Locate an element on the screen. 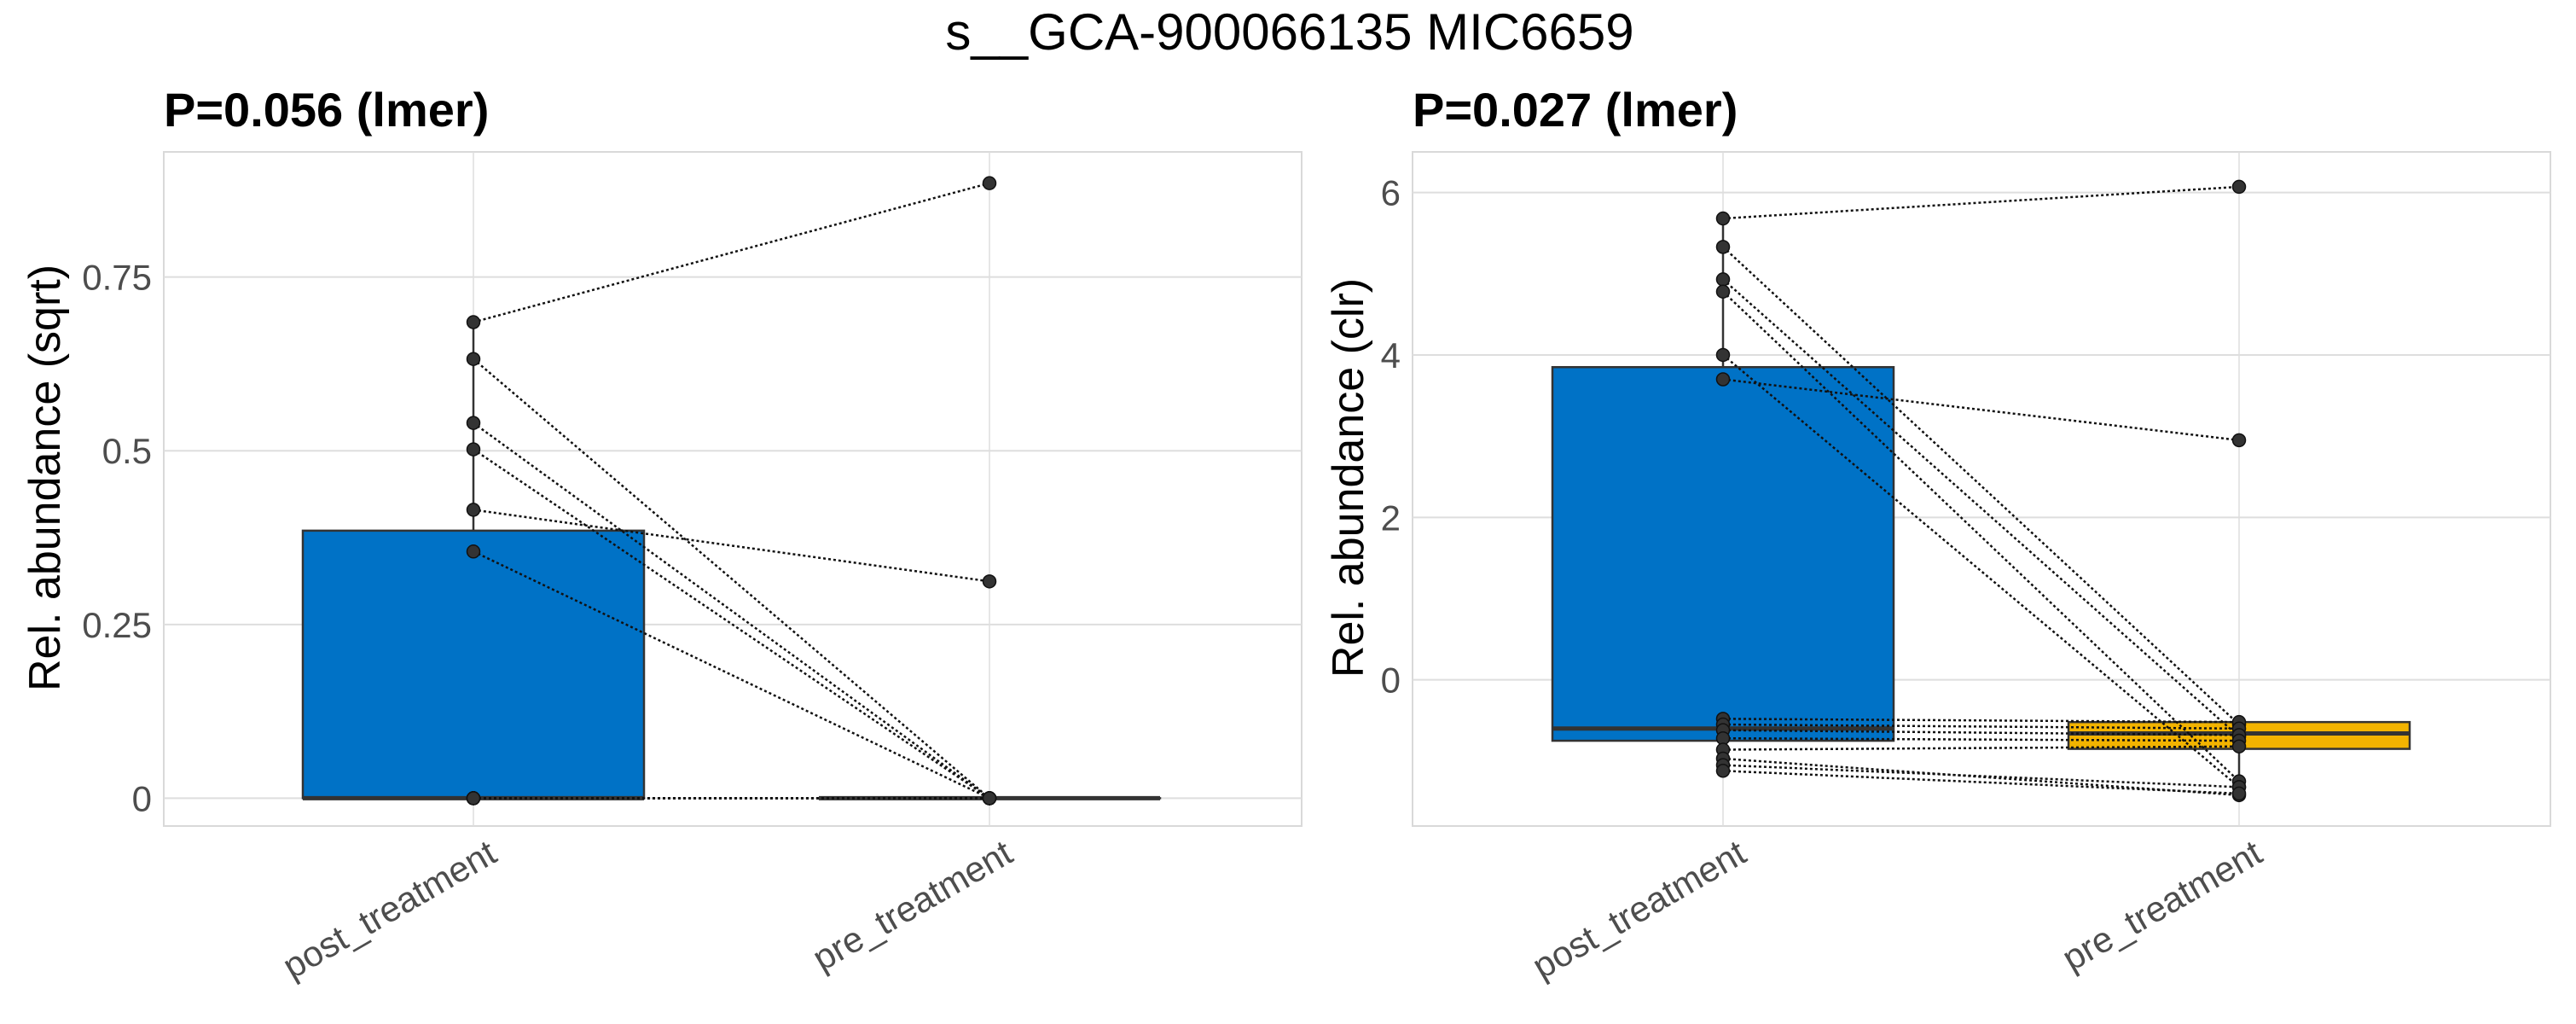 Image resolution: width=2576 pixels, height=1024 pixels. y-tick-label: 4 is located at coordinates (1391, 355).